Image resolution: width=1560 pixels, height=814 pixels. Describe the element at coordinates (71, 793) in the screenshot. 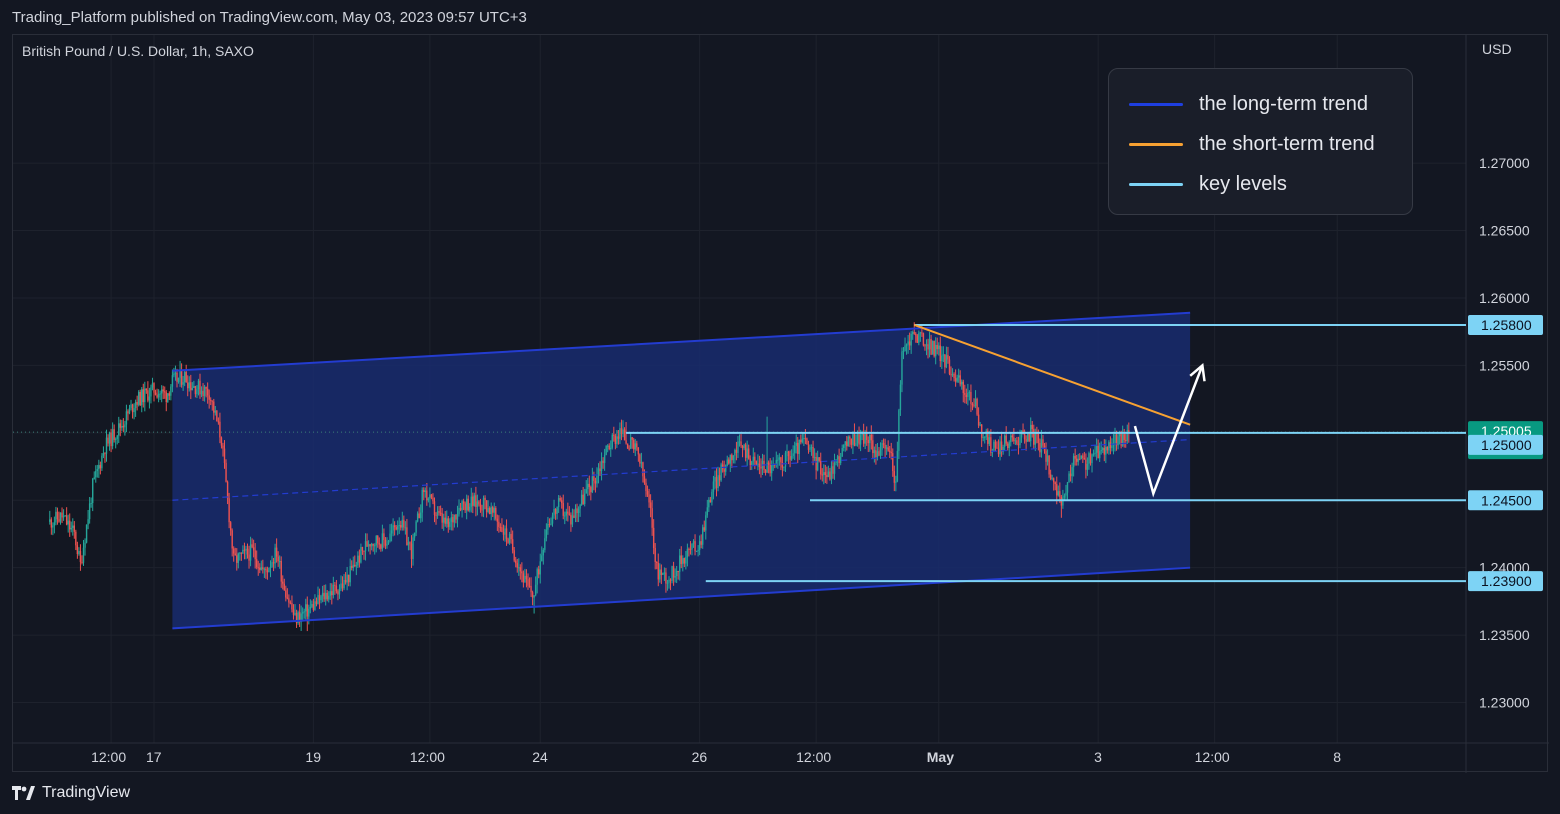

I see `tradingview-branding: TradingView` at that location.